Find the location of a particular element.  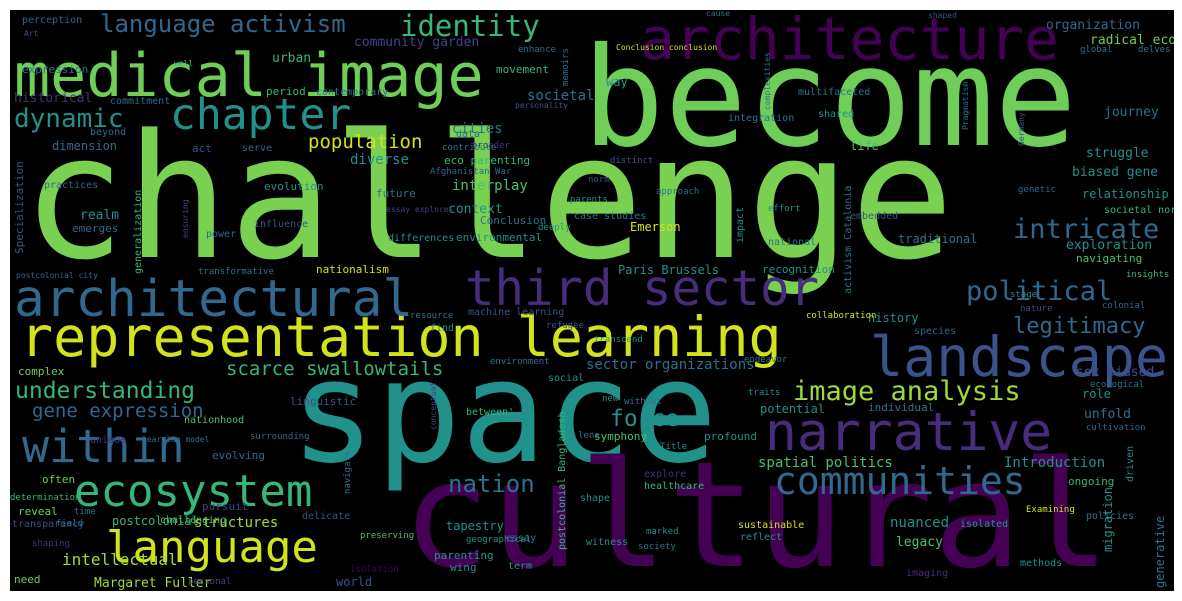

word-case-studies: deeply is located at coordinates (554, 228).